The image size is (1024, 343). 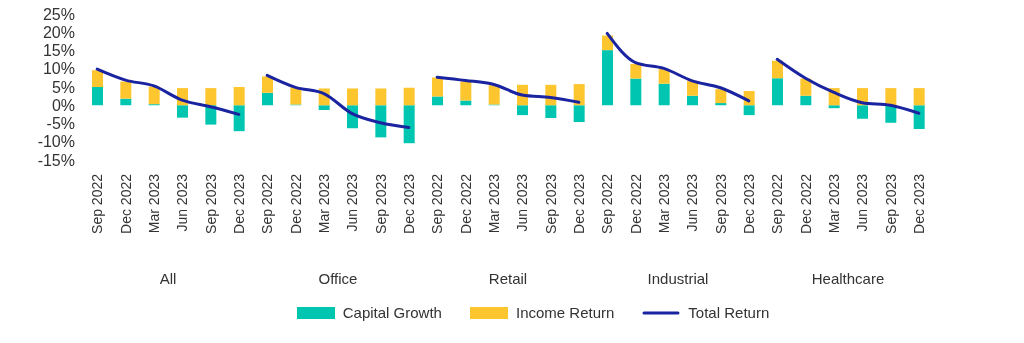 I want to click on y-tick-label: 10%, so click(x=58, y=69).